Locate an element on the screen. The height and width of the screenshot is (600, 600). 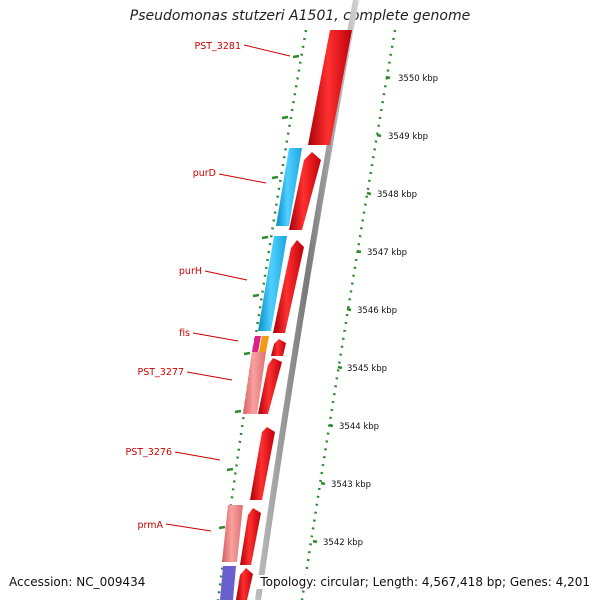
reverse-strand-genes is located at coordinates (261, 374).